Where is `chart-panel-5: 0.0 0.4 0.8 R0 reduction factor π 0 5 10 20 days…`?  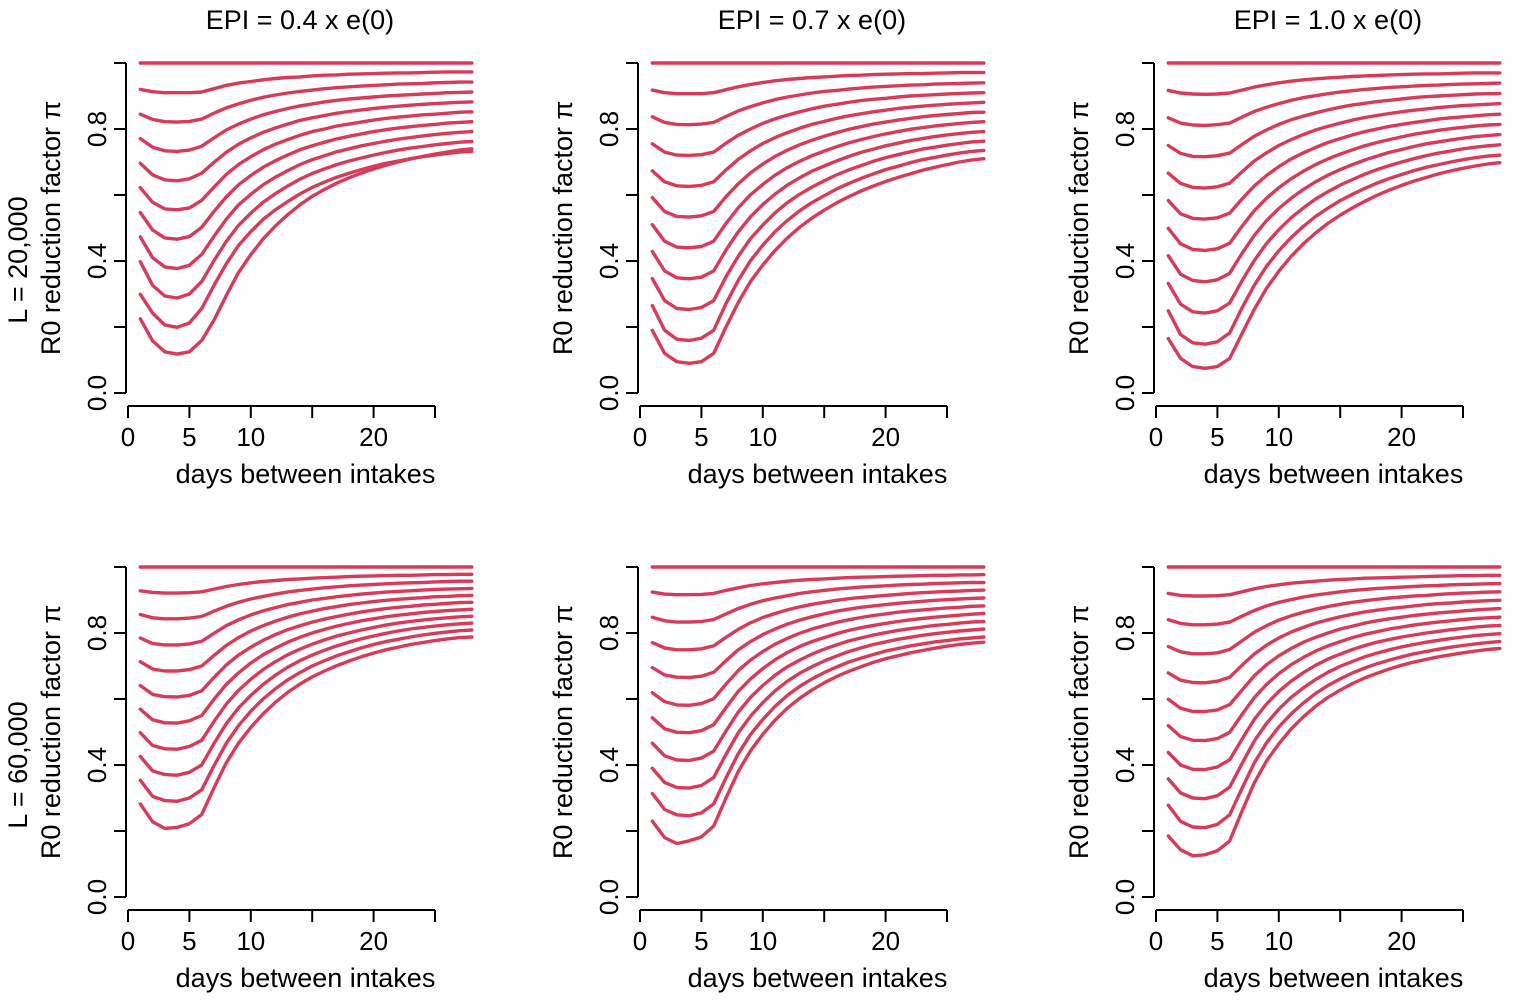 chart-panel-5: 0.0 0.4 0.8 R0 reduction factor π 0 5 10 20 days… is located at coordinates (1283, 779).